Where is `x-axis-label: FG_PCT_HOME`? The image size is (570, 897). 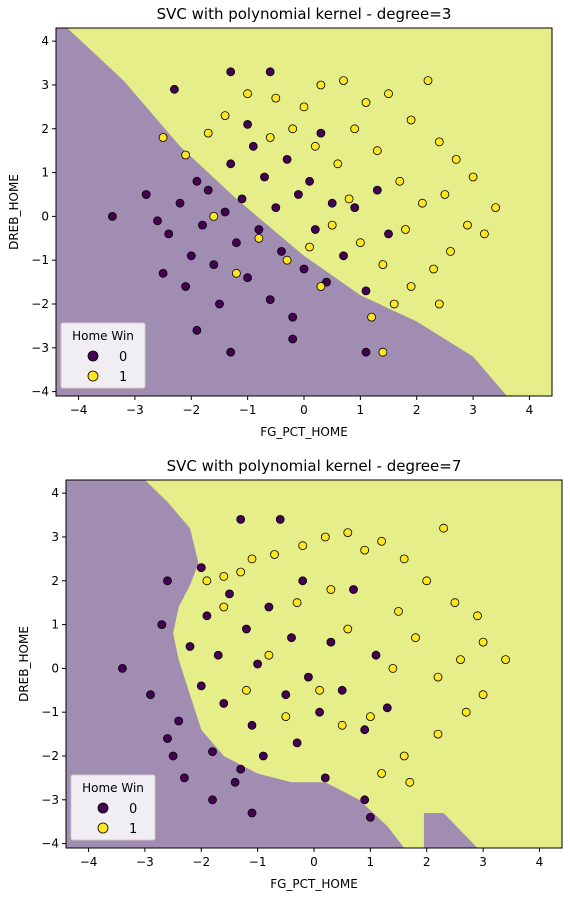 x-axis-label: FG_PCT_HOME is located at coordinates (304, 432).